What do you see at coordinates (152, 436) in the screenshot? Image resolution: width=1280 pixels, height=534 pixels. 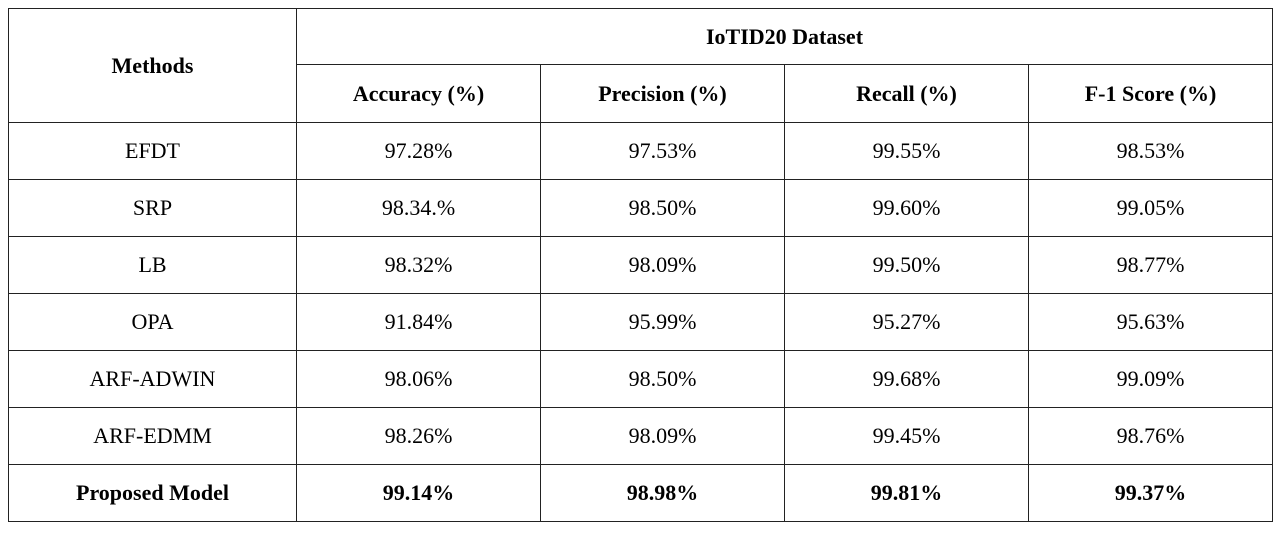 I see `method-cell: ARF-EDMM` at bounding box center [152, 436].